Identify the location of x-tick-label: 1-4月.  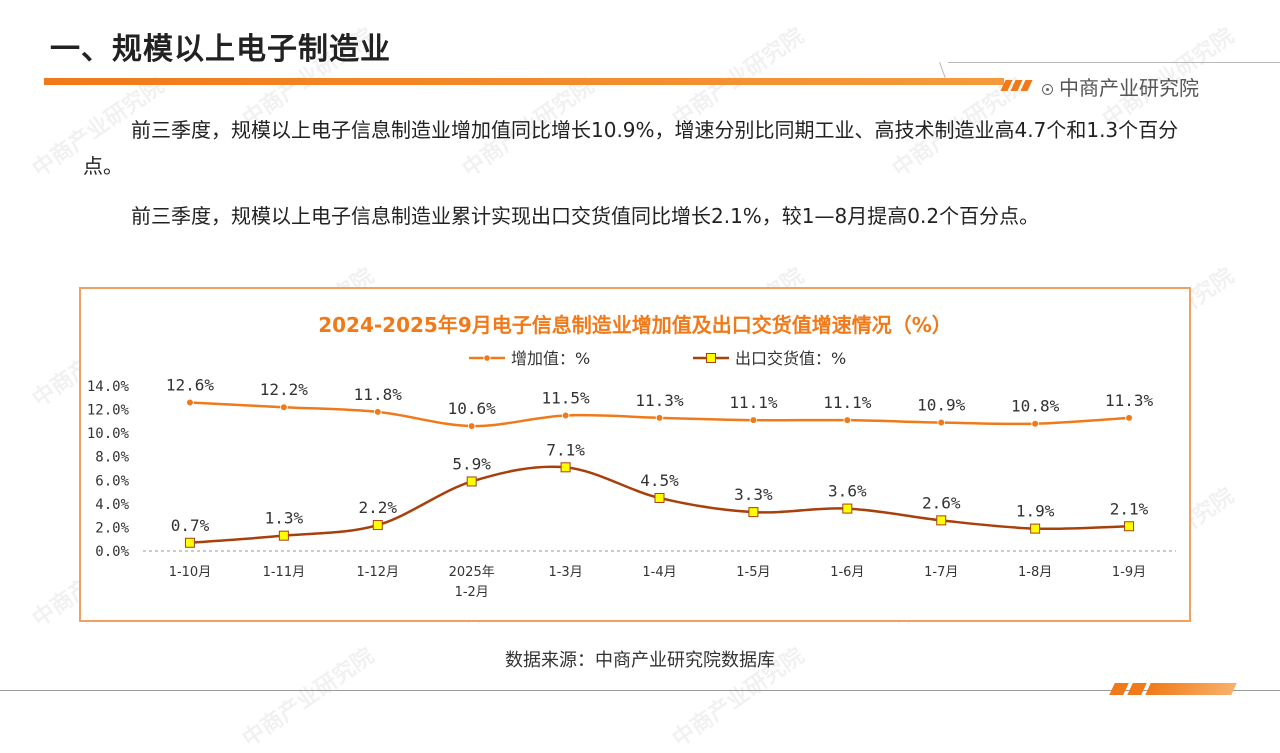
(659, 572).